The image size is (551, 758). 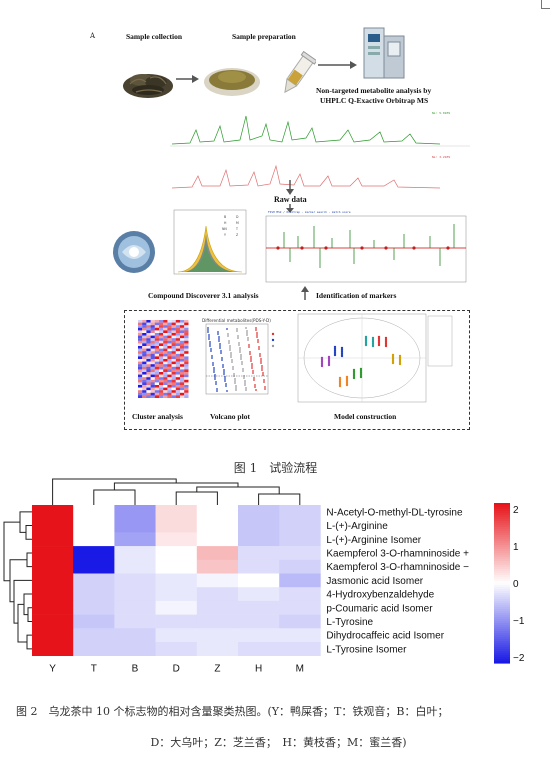 What do you see at coordinates (290, 208) in the screenshot?
I see `arrow-down-icon` at bounding box center [290, 208].